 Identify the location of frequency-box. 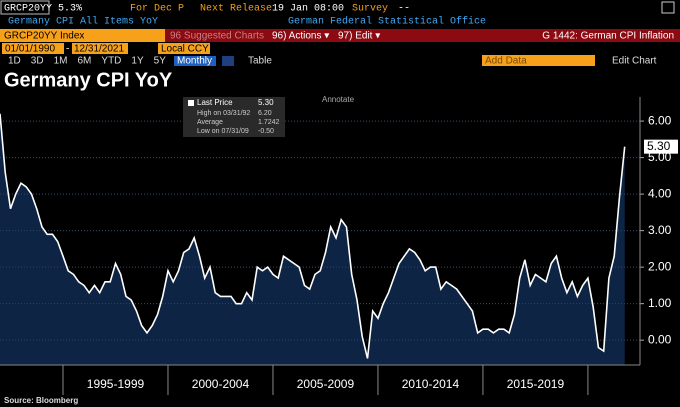
(195, 61).